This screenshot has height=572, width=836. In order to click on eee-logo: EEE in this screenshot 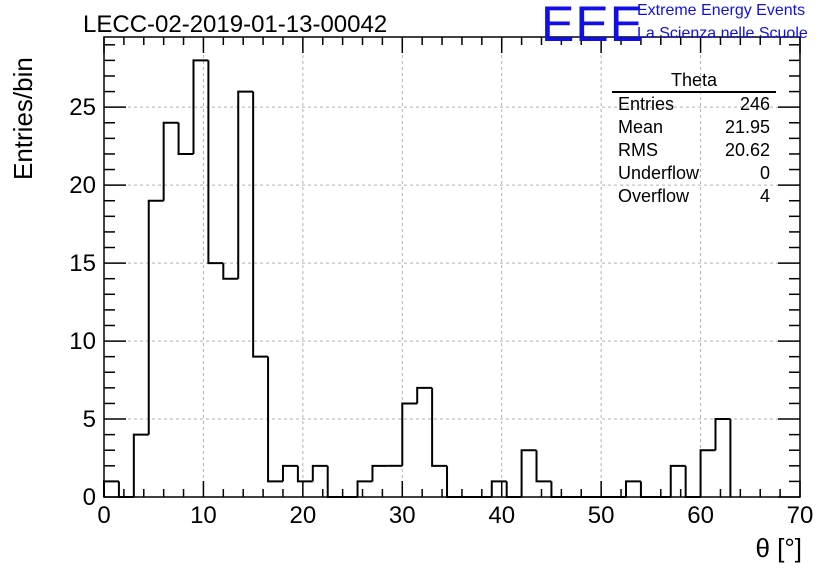, I will do `click(593, 26)`.